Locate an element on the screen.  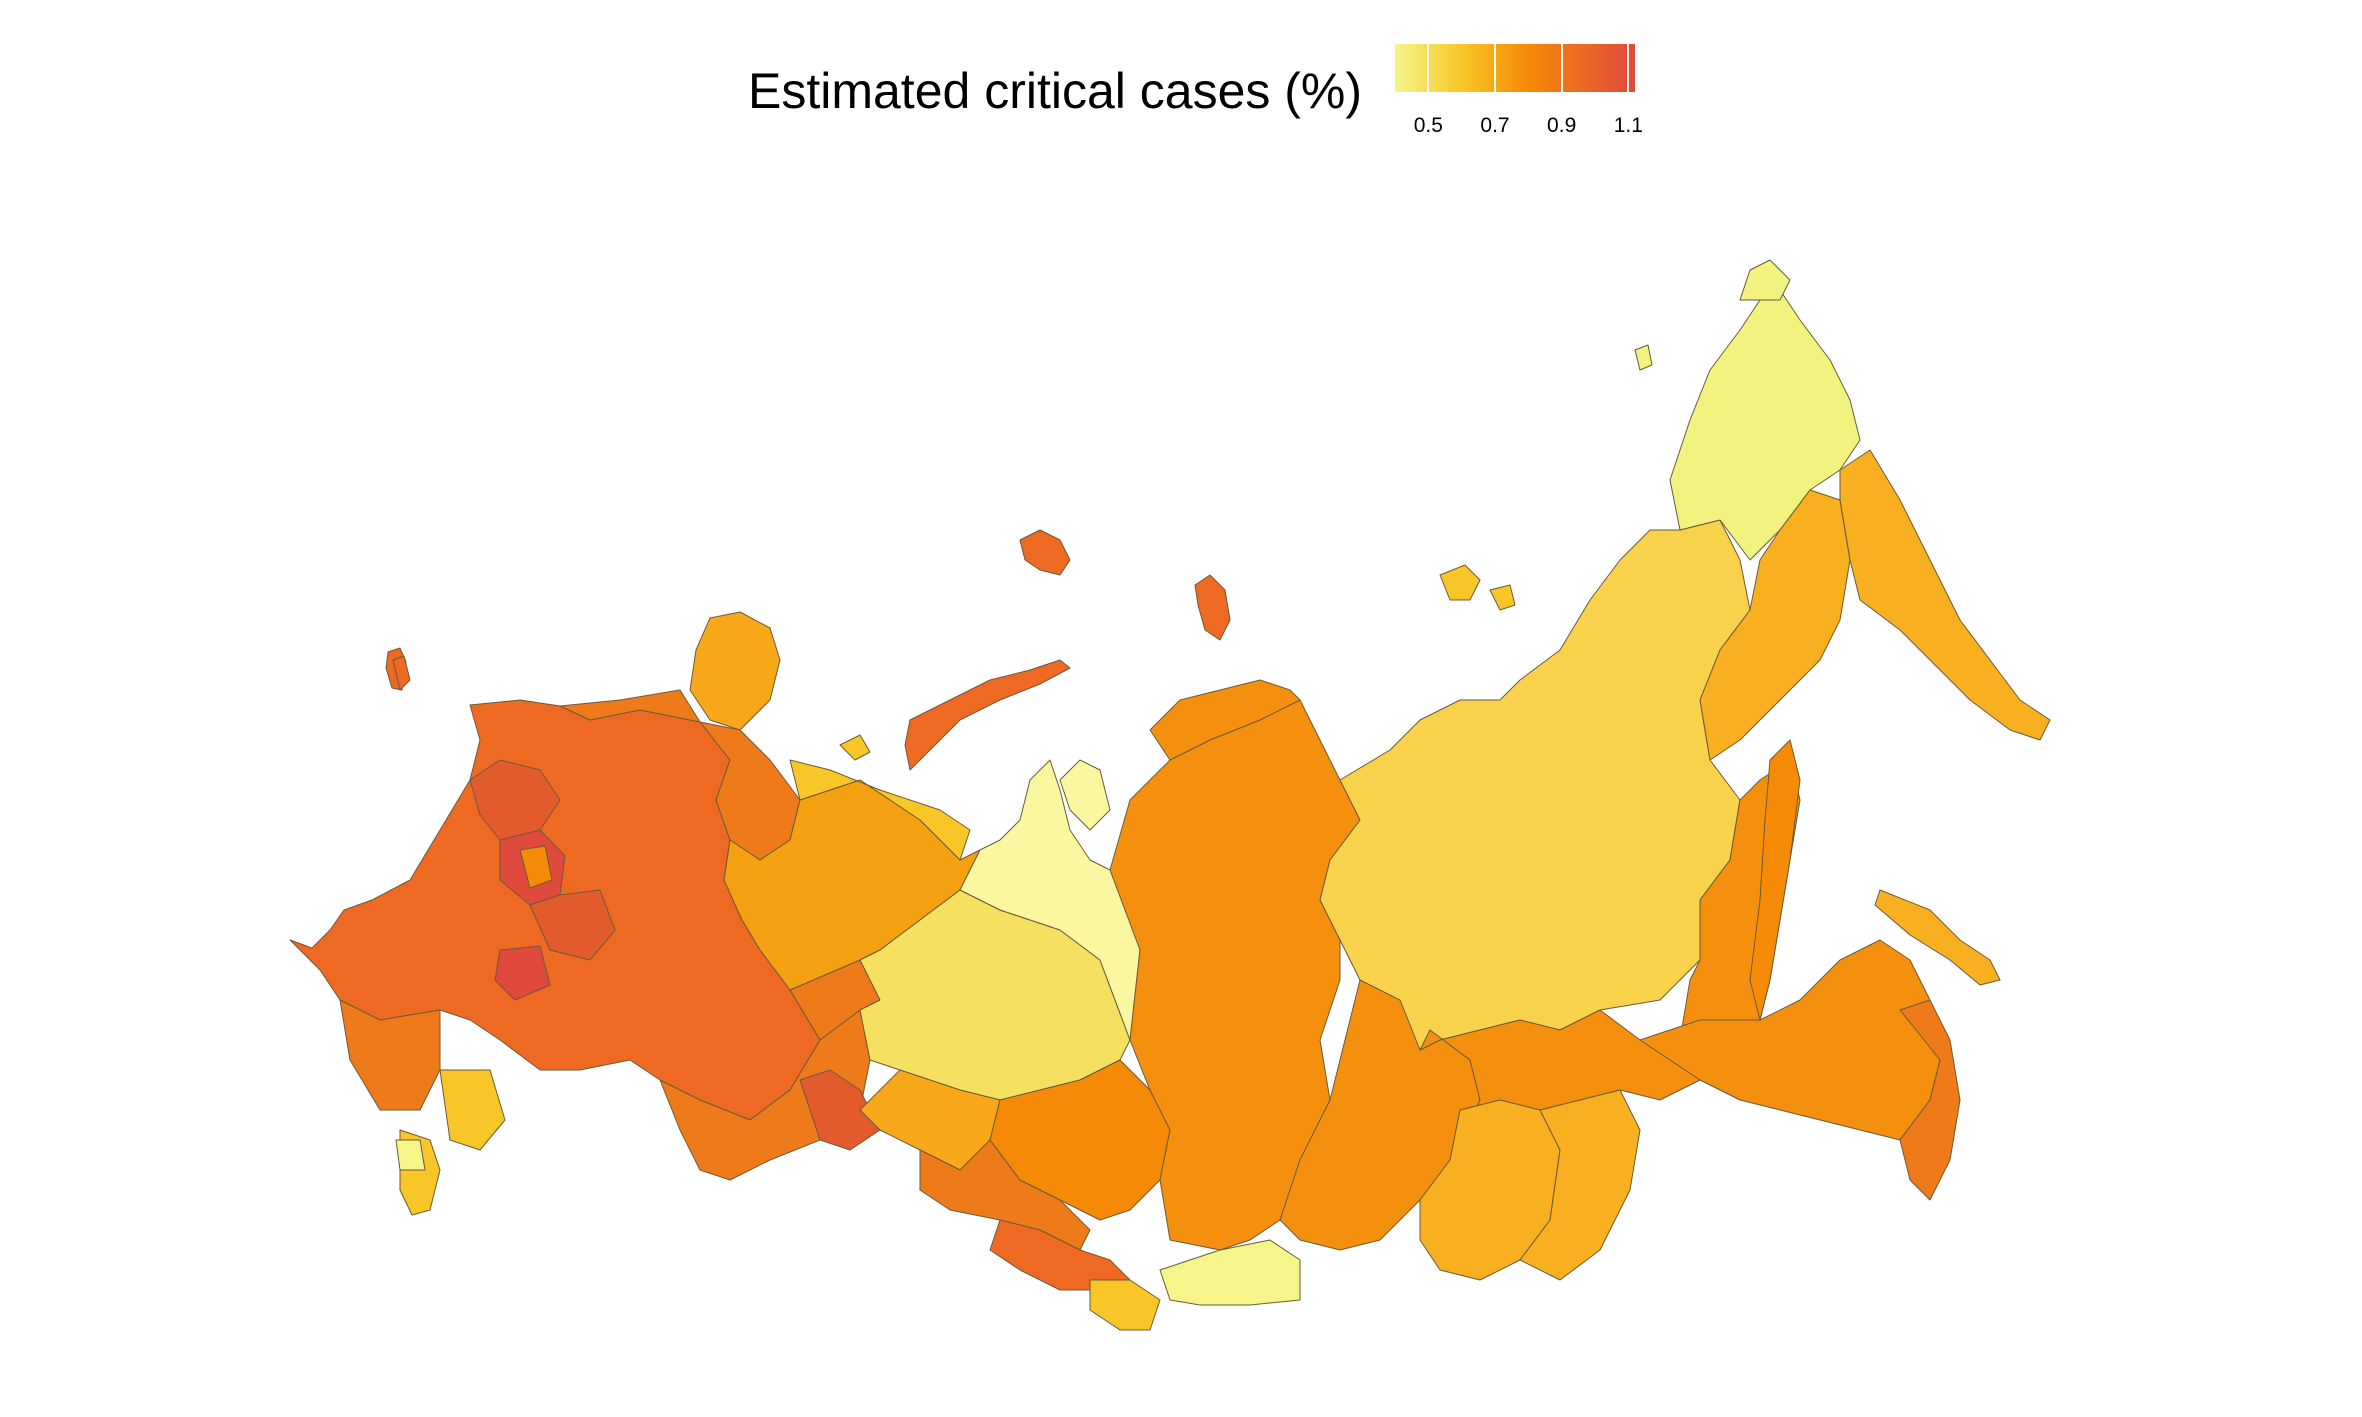
color-legend: 0.5 0.7 0.9 1.1 is located at coordinates (1520, 94).